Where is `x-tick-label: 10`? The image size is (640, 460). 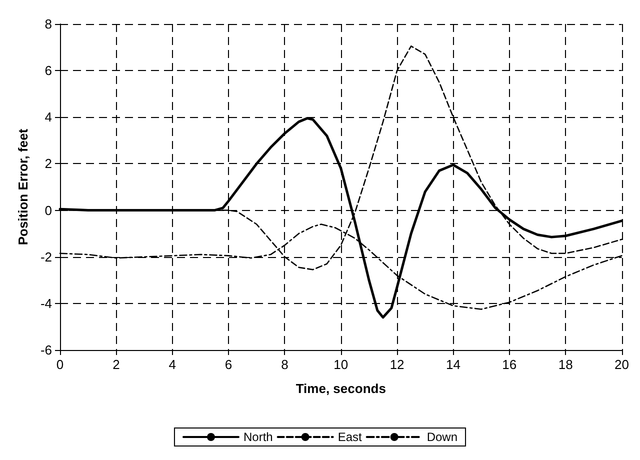
x-tick-label: 10 is located at coordinates (341, 364).